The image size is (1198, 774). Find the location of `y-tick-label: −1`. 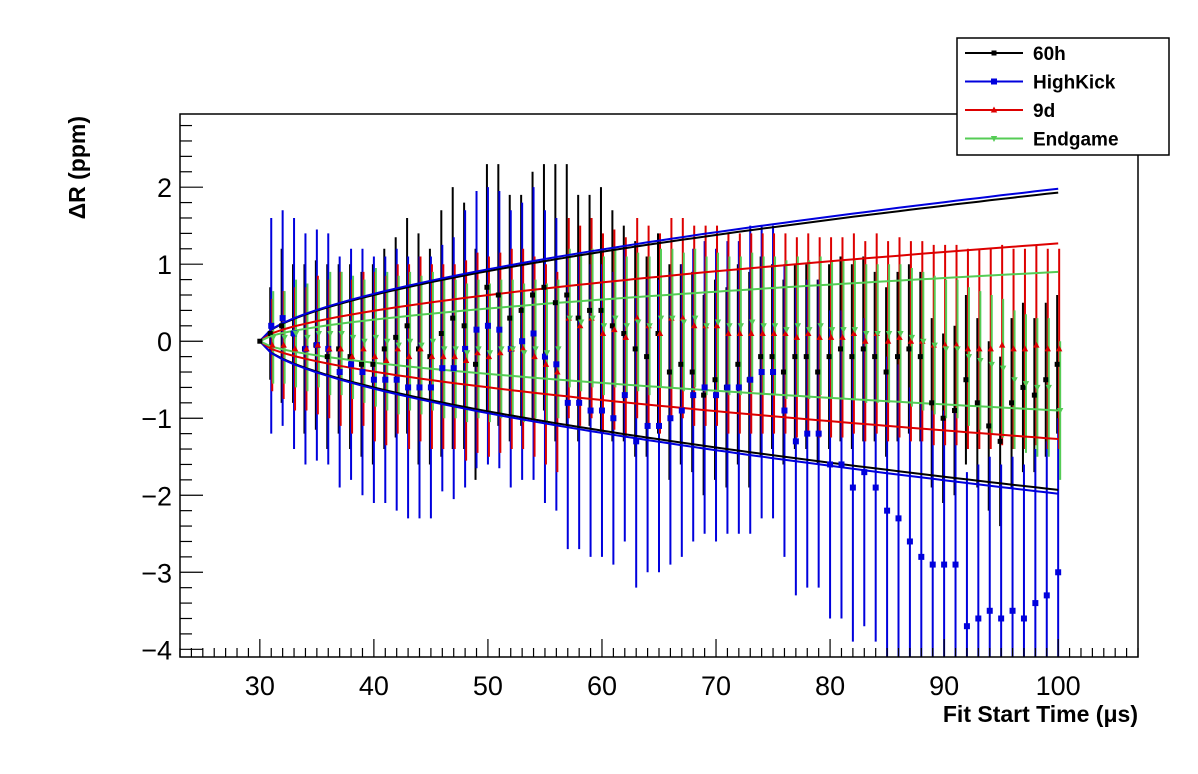

y-tick-label: −1 is located at coordinates (156, 419).